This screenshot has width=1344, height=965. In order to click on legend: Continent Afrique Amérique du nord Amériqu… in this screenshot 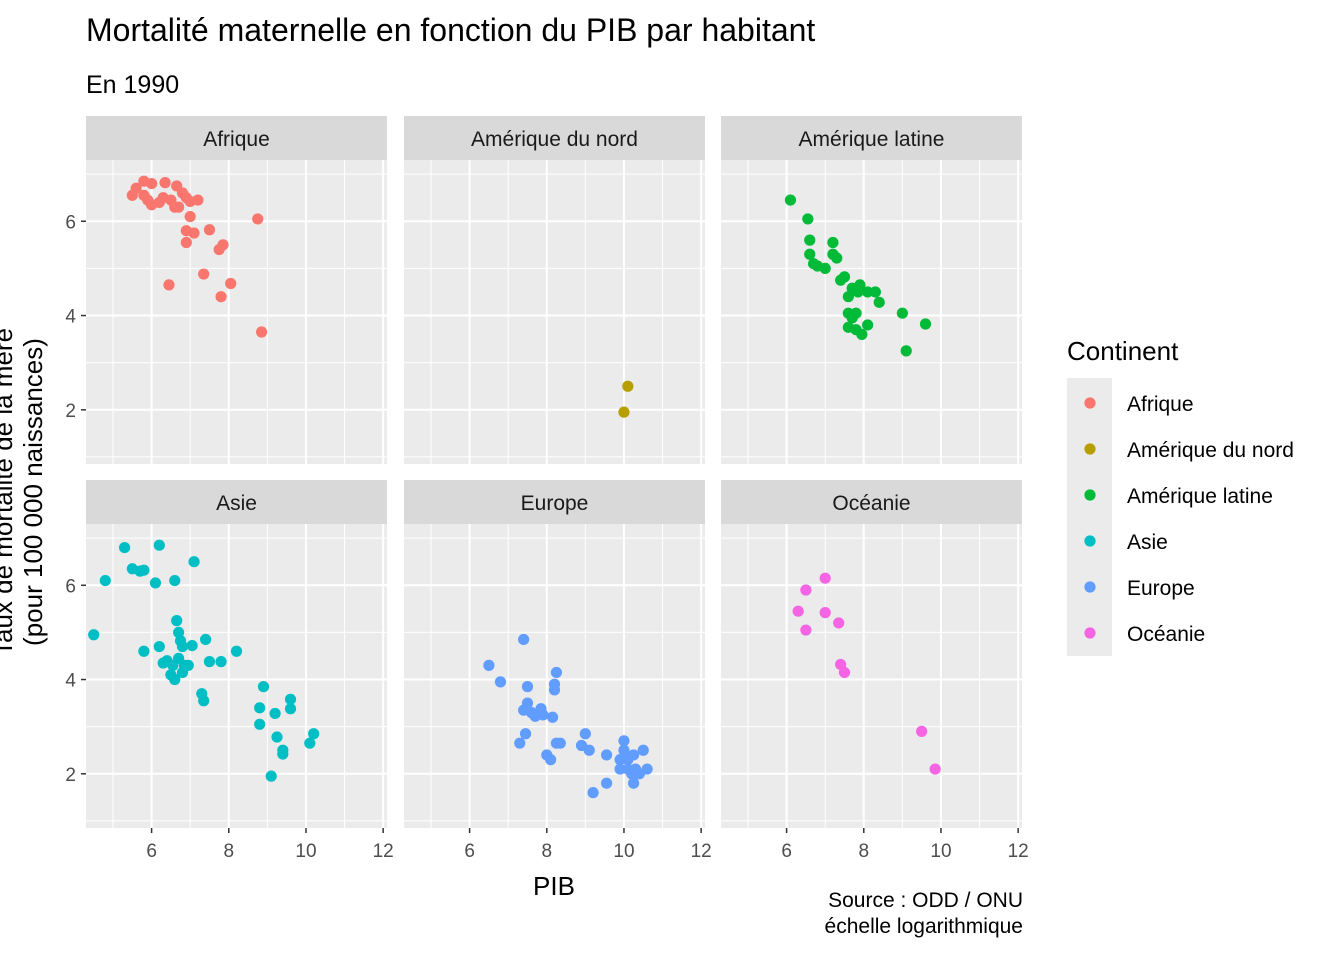, I will do `click(1180, 496)`.